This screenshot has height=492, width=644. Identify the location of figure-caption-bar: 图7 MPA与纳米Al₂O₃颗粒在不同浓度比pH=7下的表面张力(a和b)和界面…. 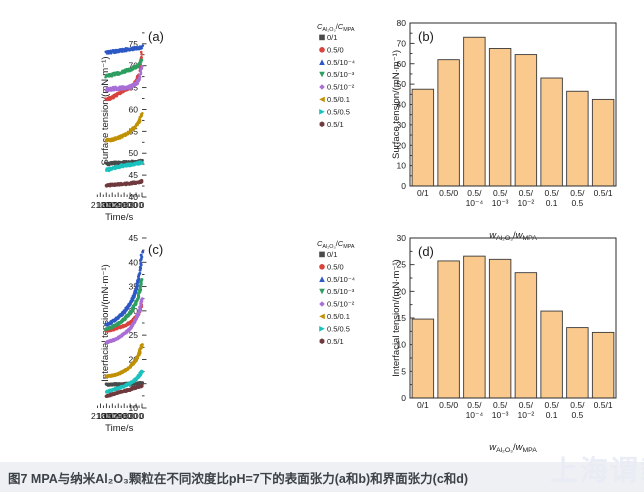
(322, 477).